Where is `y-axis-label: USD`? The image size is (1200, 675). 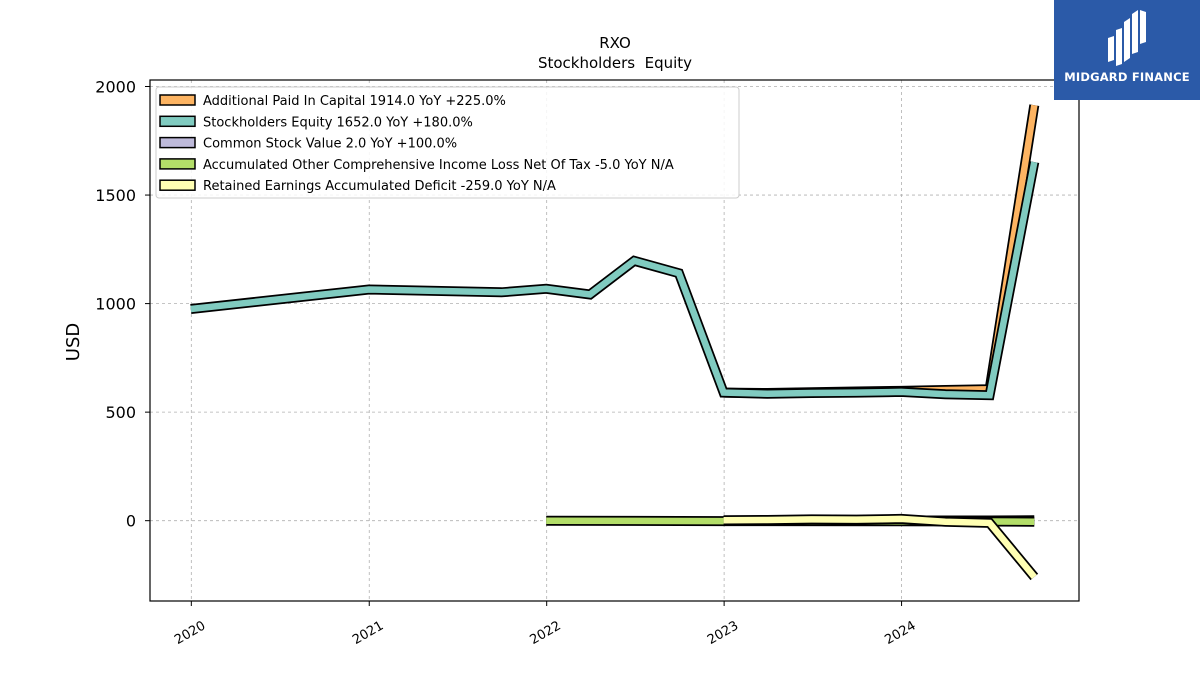 y-axis-label: USD is located at coordinates (73, 342).